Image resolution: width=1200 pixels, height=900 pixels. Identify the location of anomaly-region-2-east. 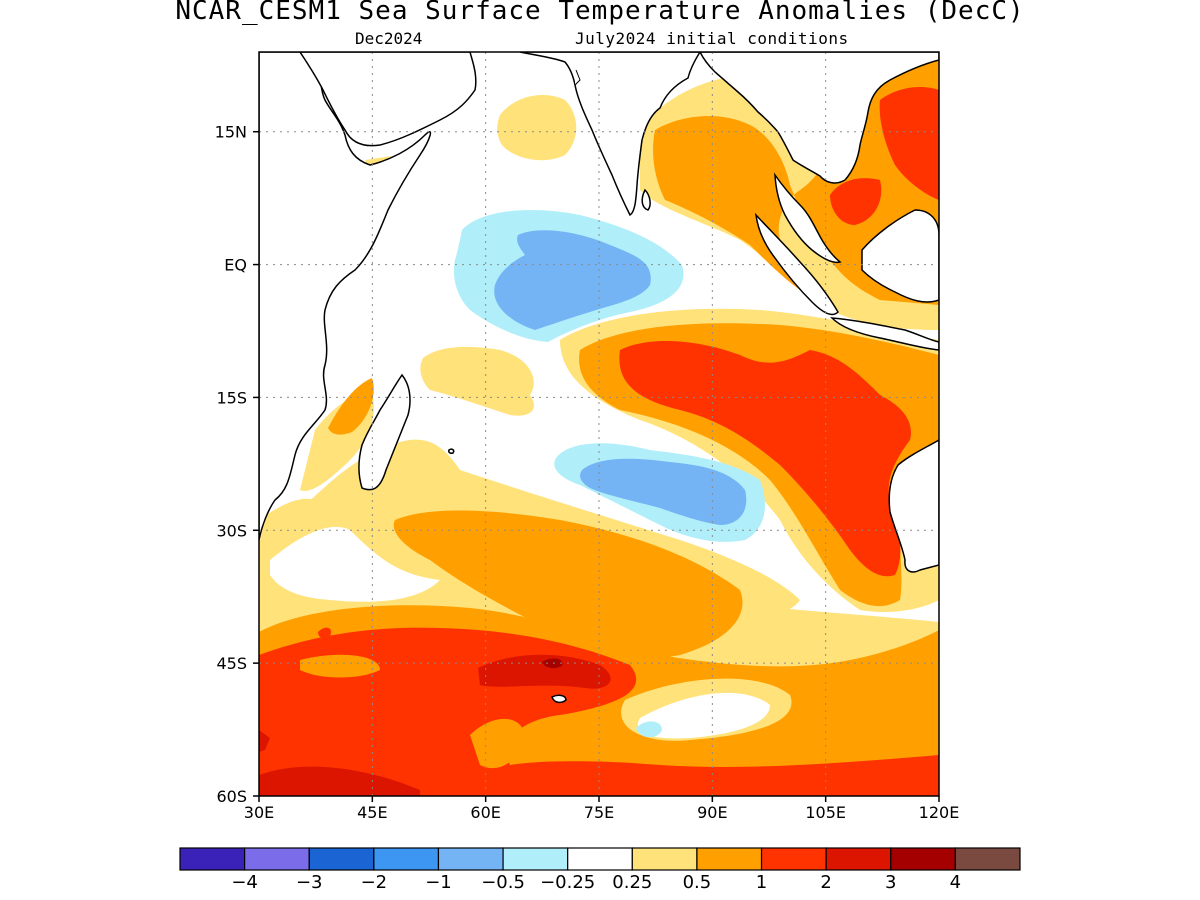
(765, 458).